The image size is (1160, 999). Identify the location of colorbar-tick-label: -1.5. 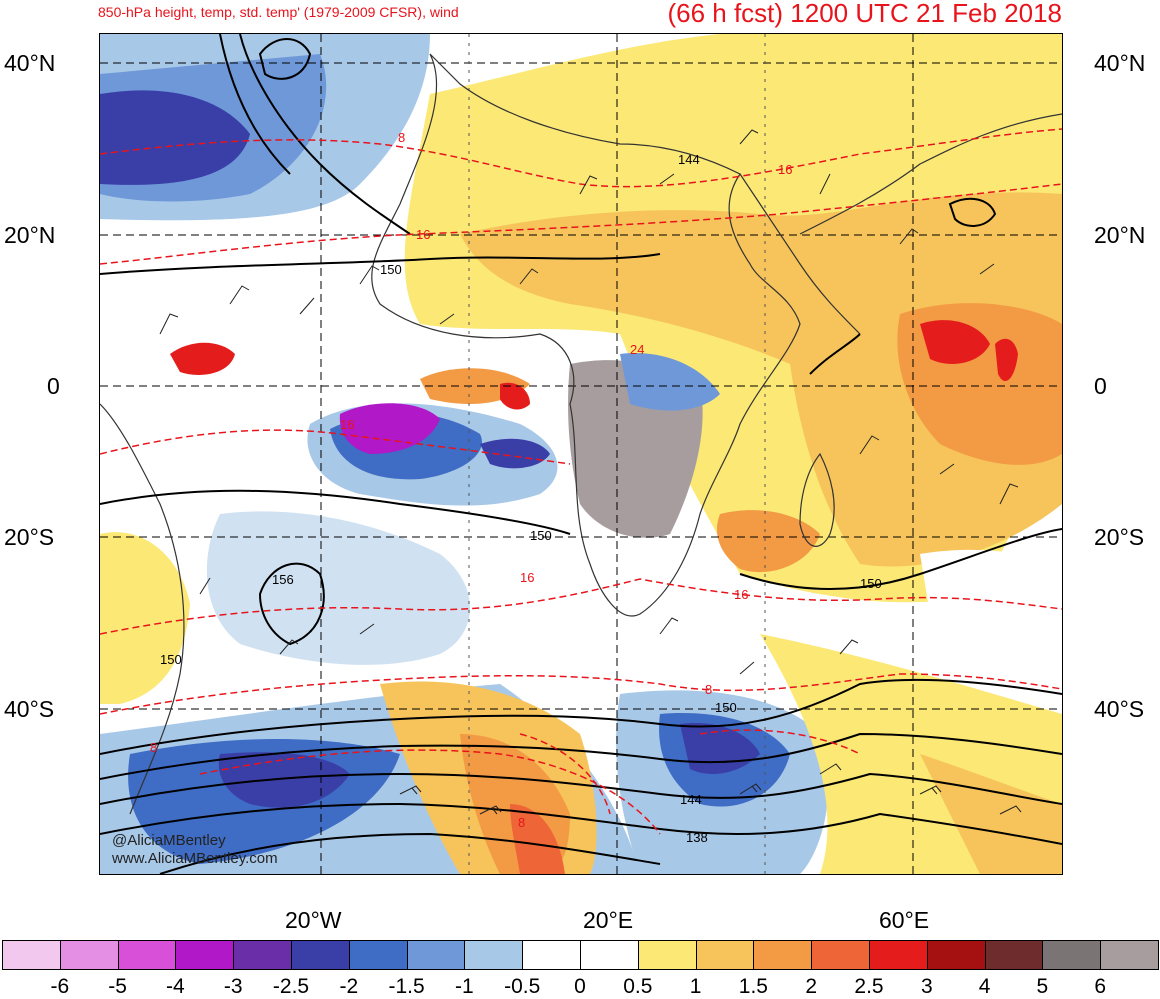
(406, 986).